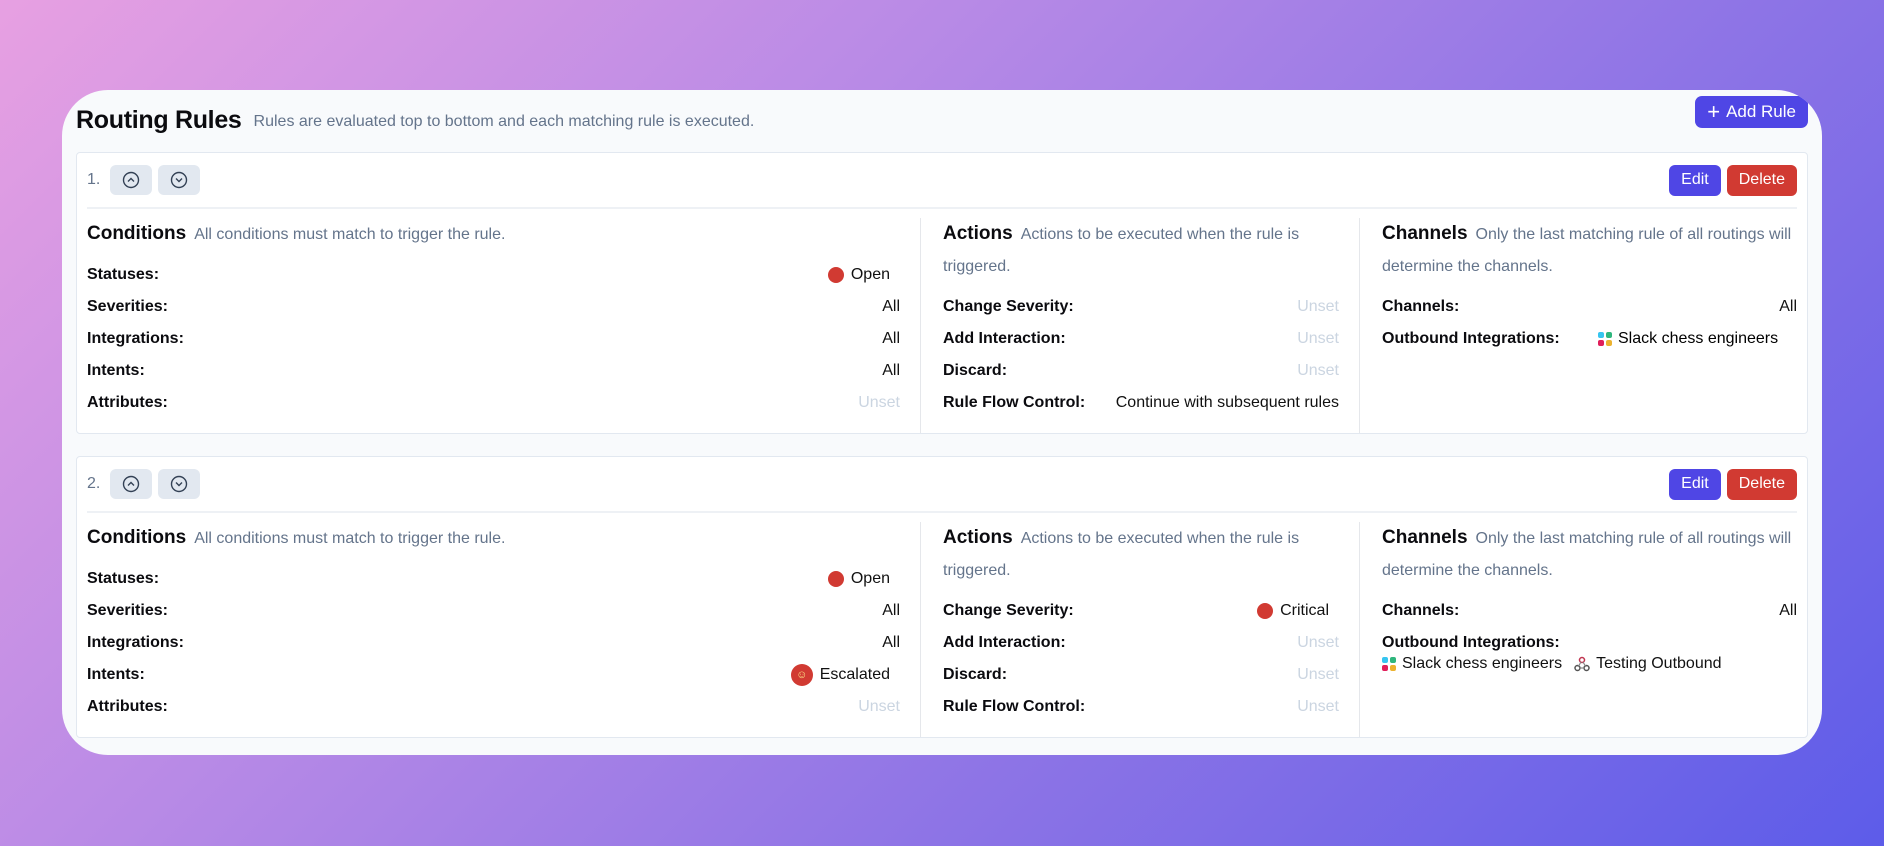  Describe the element at coordinates (1714, 111) in the screenshot. I see `plus-icon: +` at that location.